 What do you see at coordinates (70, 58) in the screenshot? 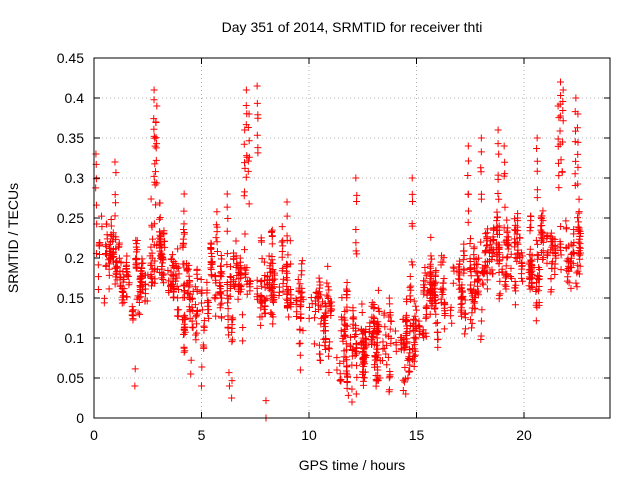
I see `y-tick-label: 0.45` at bounding box center [70, 58].